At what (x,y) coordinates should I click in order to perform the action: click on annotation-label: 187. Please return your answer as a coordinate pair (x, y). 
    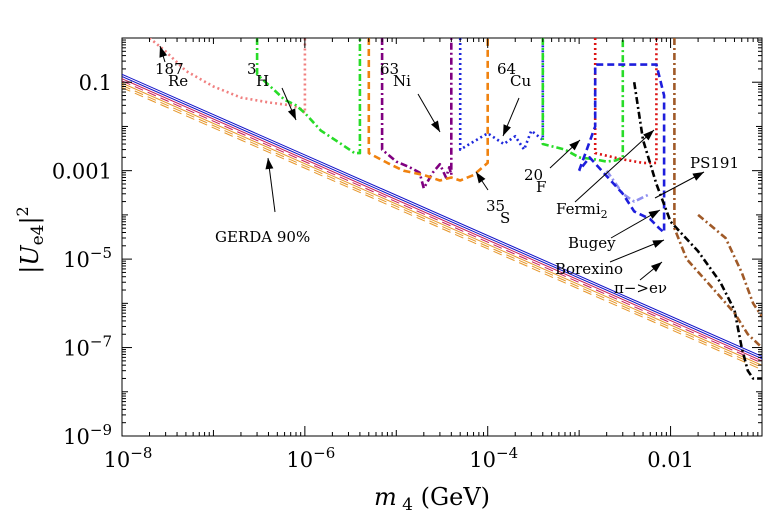
    Looking at the image, I should click on (169, 69).